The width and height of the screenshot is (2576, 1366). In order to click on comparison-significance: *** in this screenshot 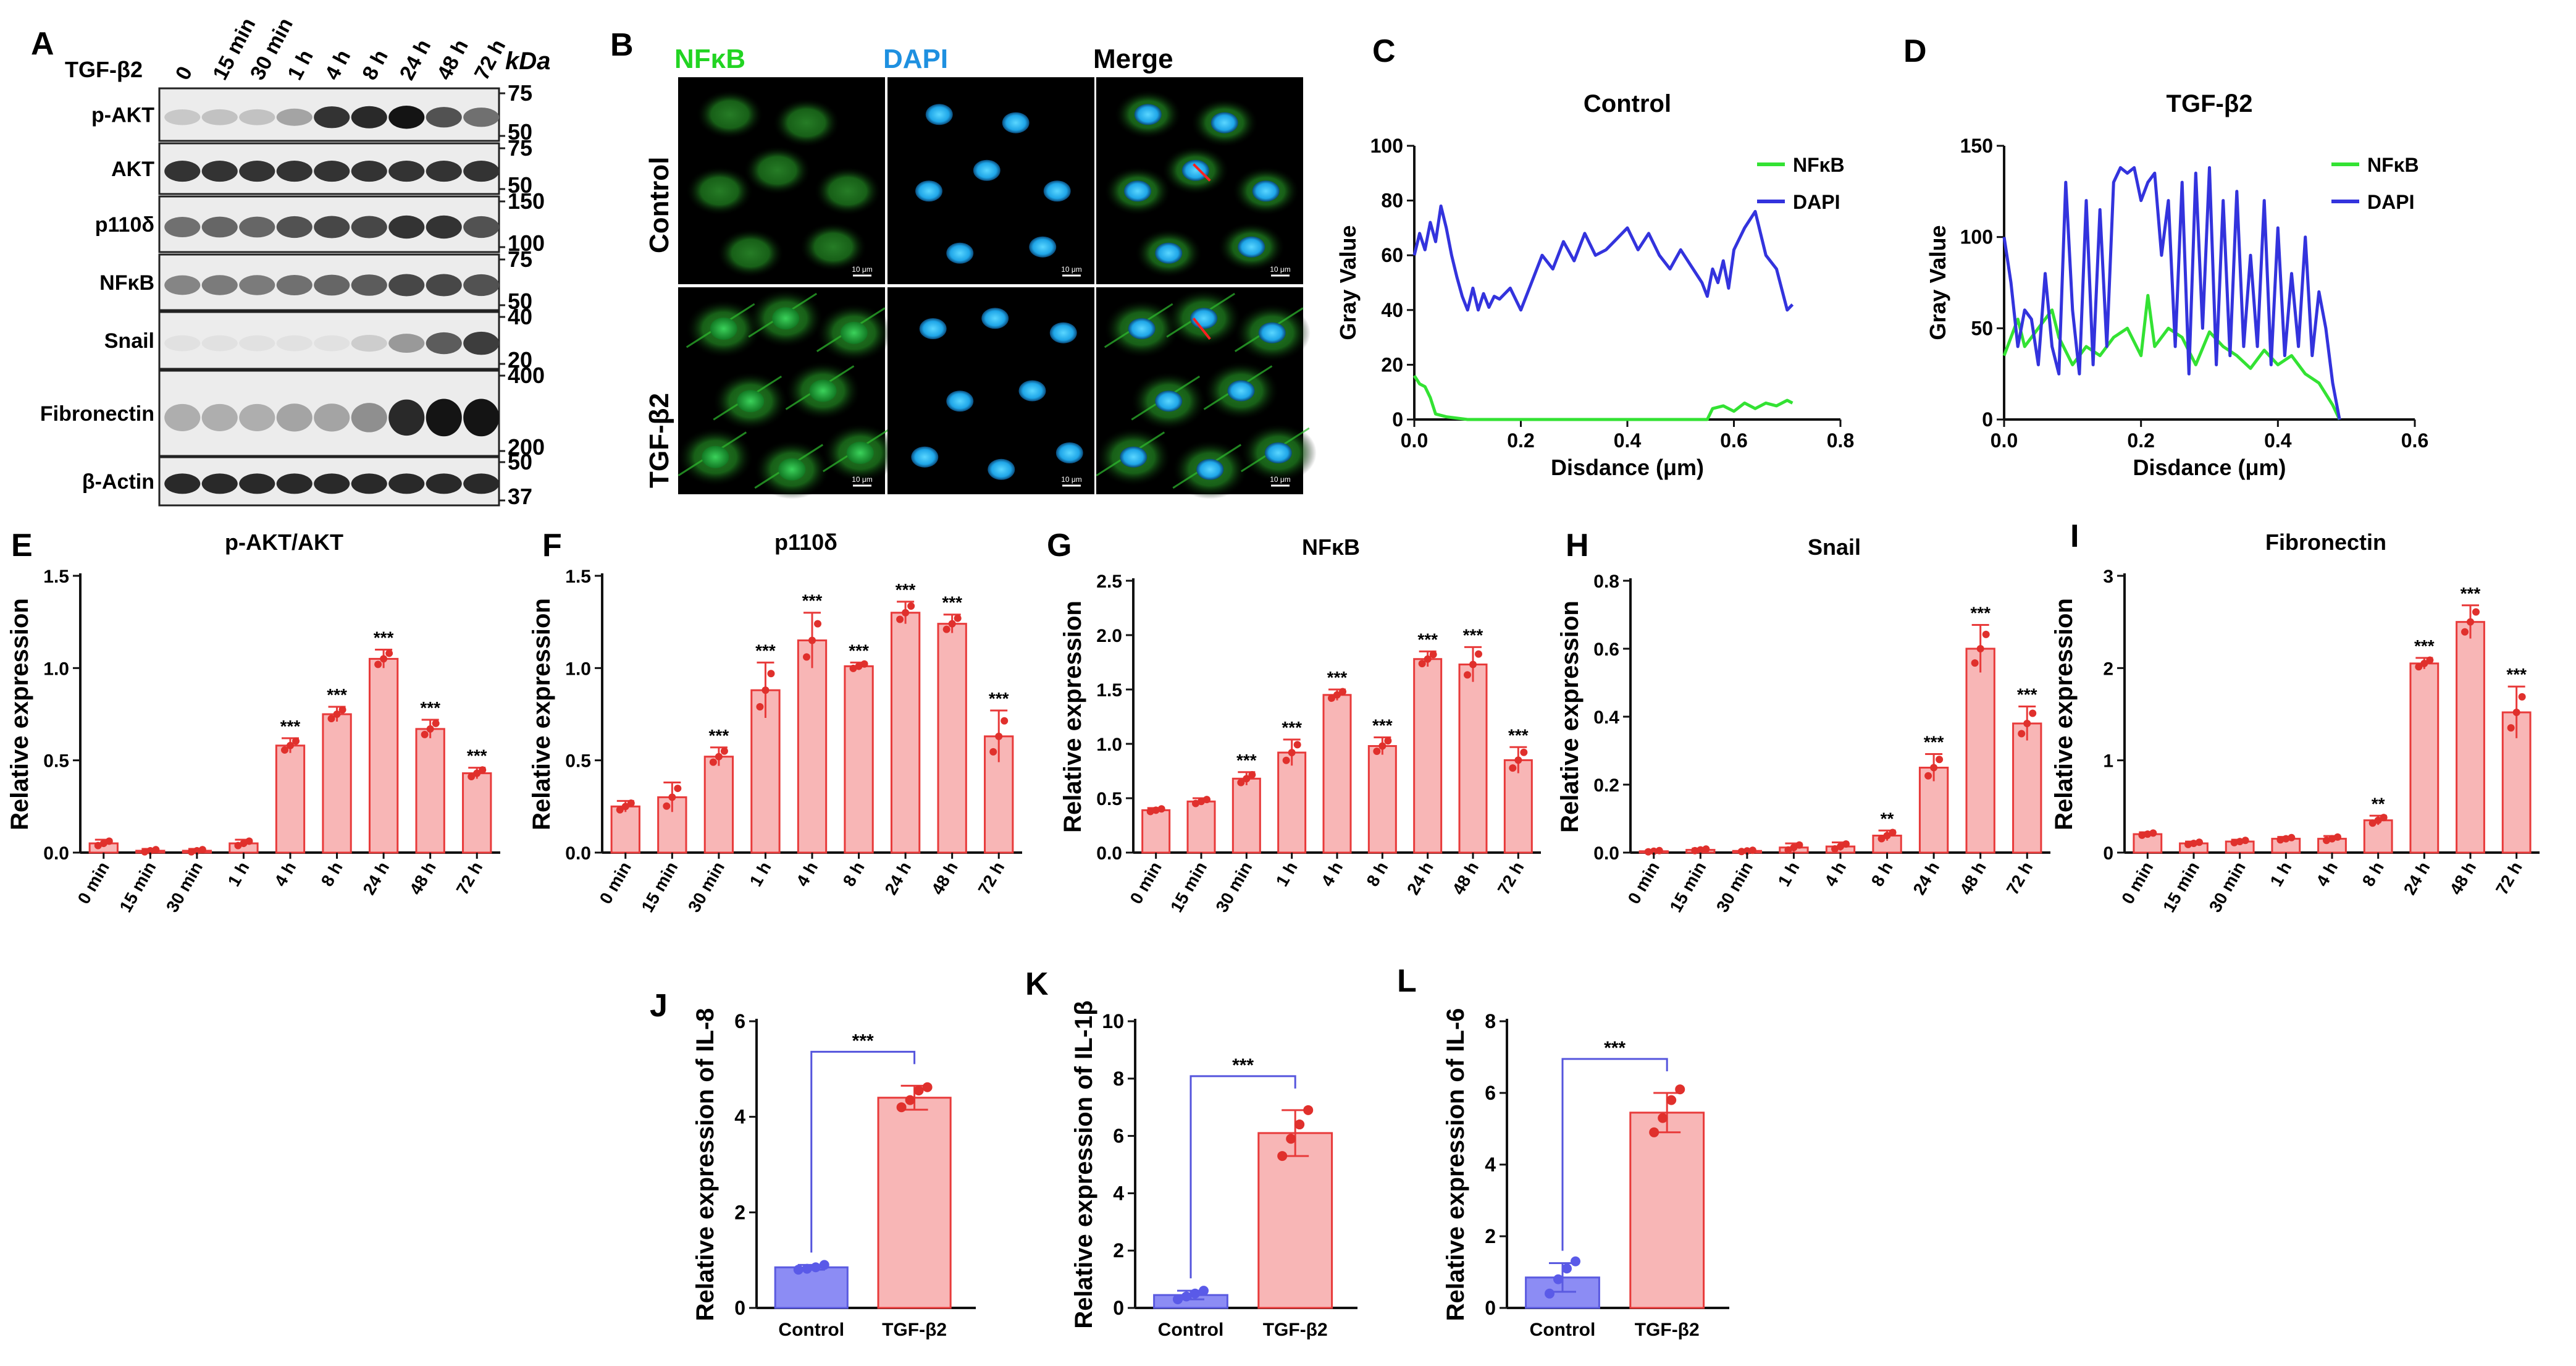, I will do `click(1243, 1065)`.